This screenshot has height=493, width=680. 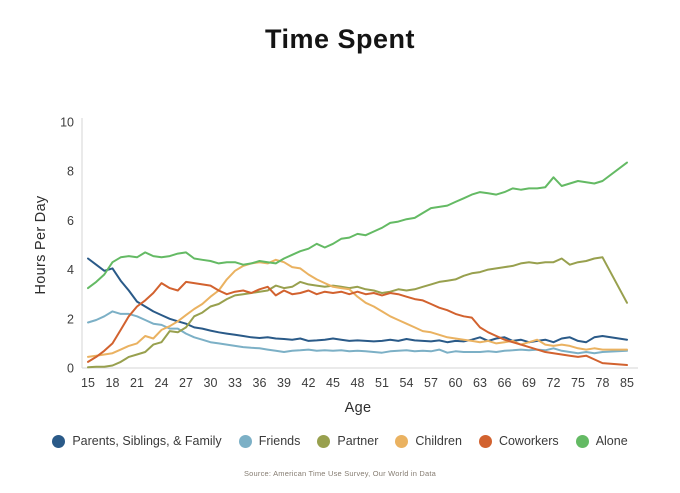 I want to click on x-tick-label: 30, so click(x=211, y=383).